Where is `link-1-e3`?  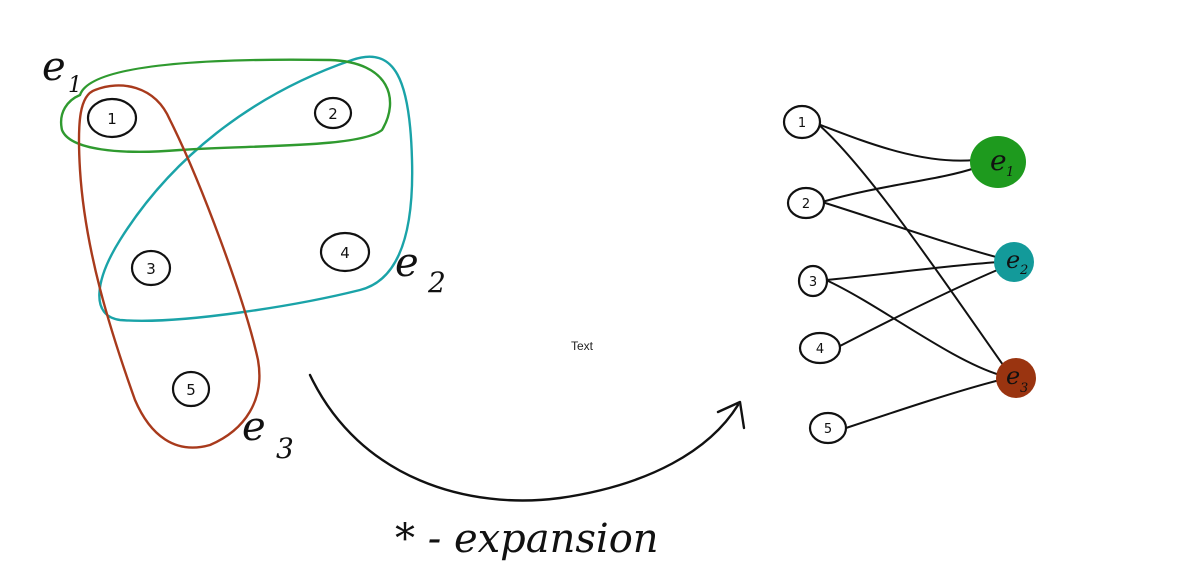
link-1-e3 is located at coordinates (913, 248).